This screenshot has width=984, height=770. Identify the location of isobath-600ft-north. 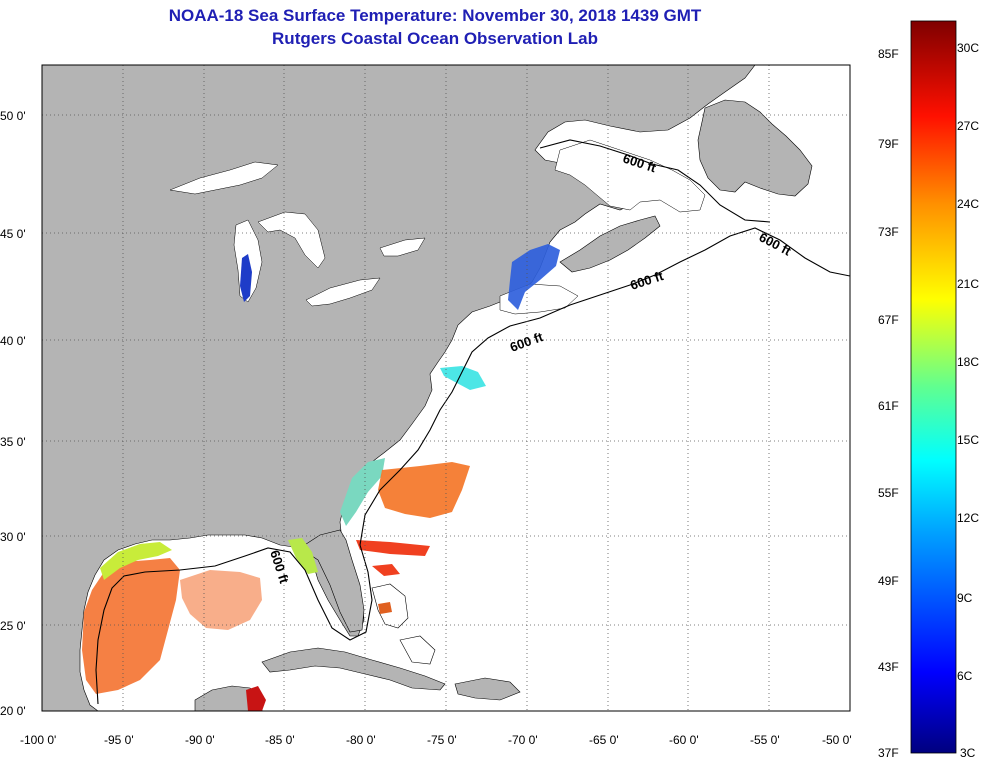
(655, 181).